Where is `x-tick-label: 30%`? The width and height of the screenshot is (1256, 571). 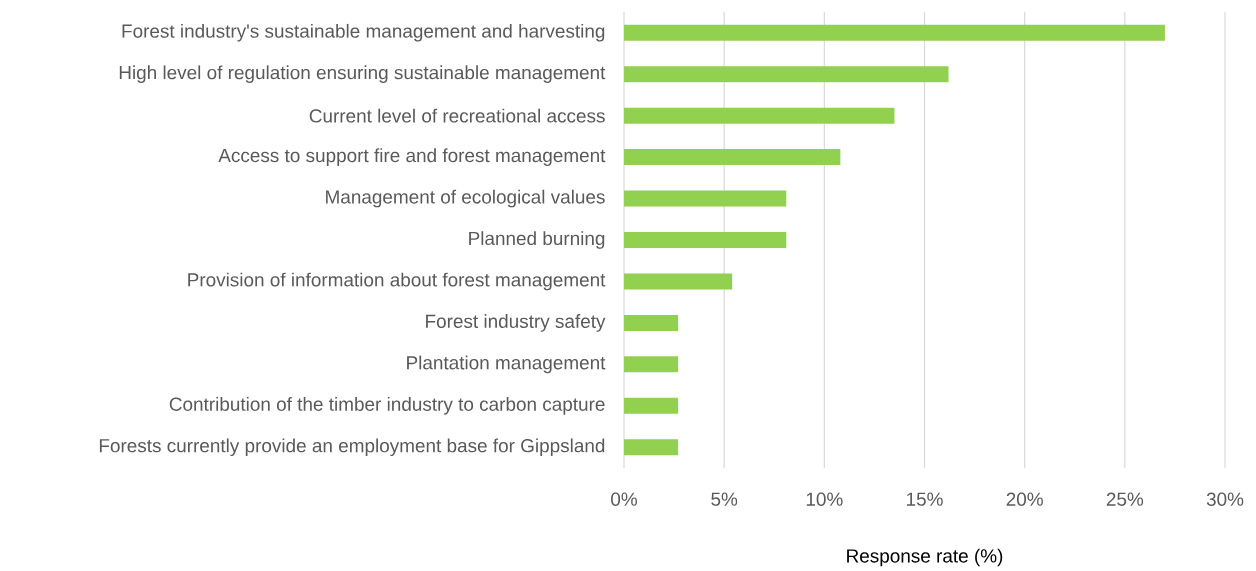 x-tick-label: 30% is located at coordinates (1225, 499).